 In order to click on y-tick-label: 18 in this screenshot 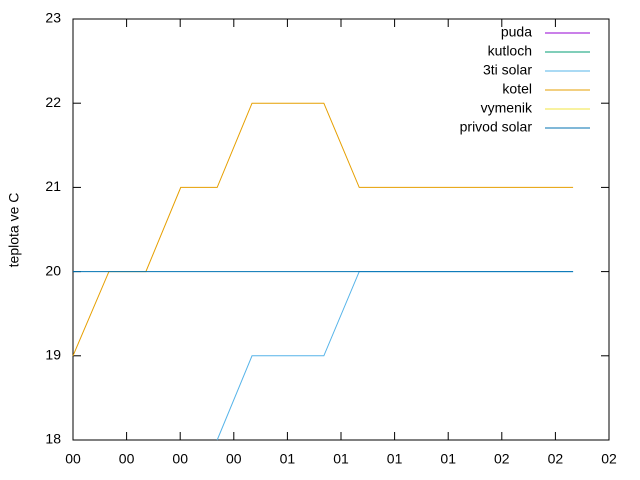, I will do `click(53, 439)`.